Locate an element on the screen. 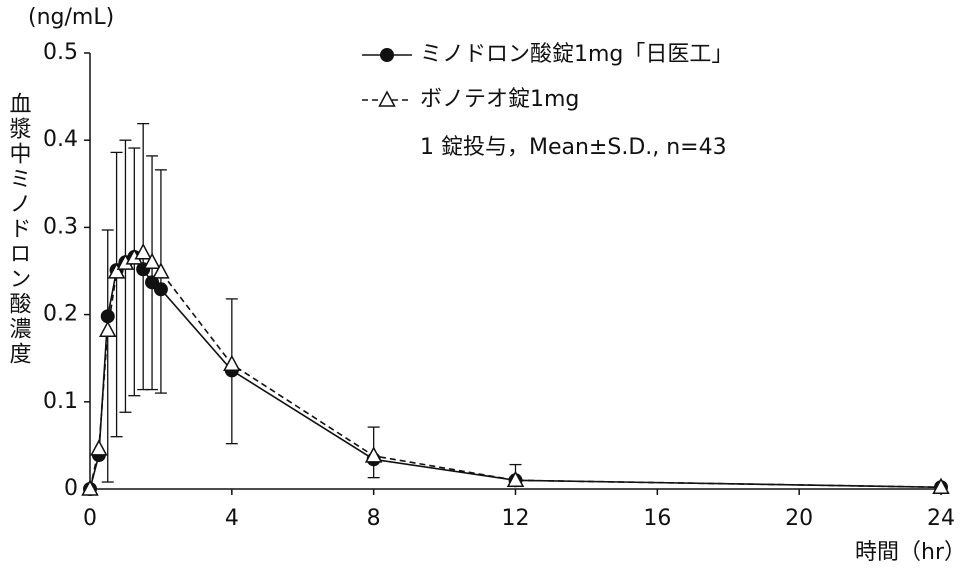 The width and height of the screenshot is (972, 577). y-tick-label: 0.1 is located at coordinates (60, 401).